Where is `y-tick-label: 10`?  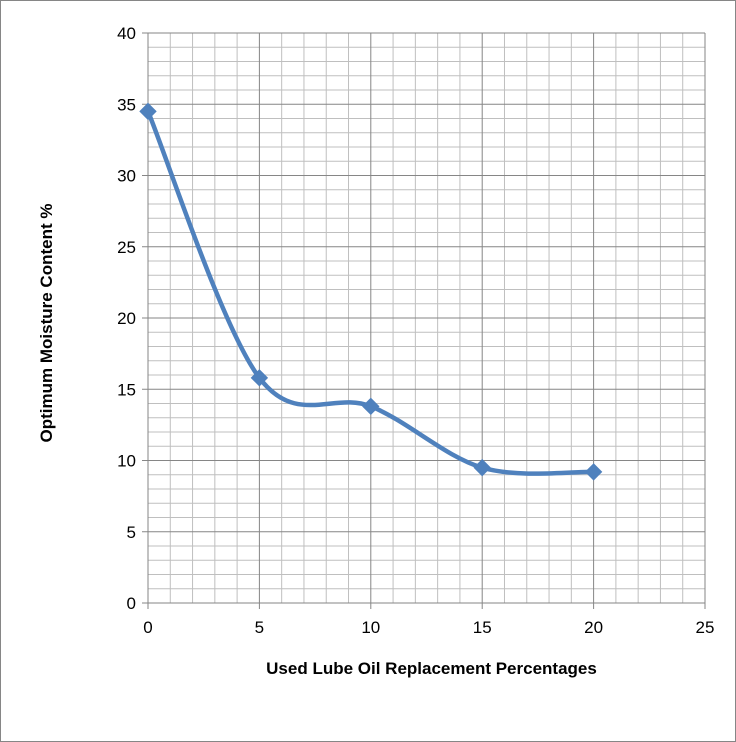 y-tick-label: 10 is located at coordinates (126, 461).